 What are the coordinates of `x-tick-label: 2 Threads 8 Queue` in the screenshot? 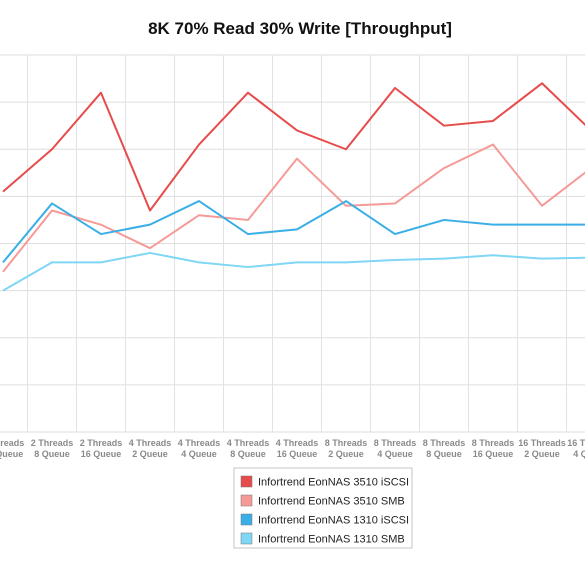 It's located at (52, 448).